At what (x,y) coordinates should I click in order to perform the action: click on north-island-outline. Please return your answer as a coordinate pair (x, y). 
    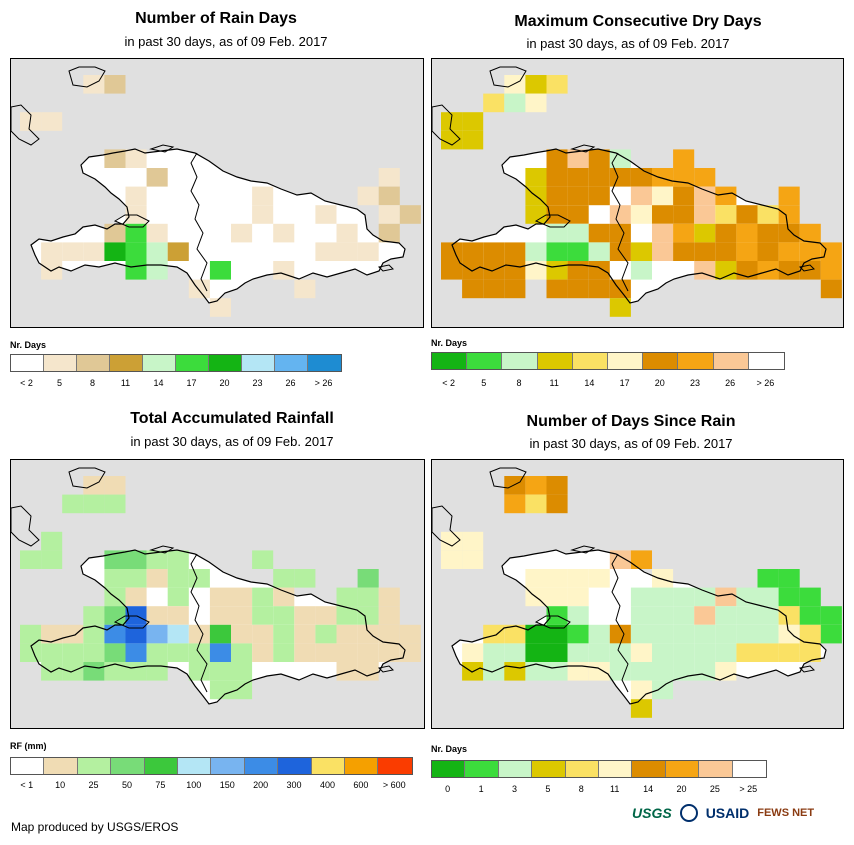
    Looking at the image, I should click on (87, 77).